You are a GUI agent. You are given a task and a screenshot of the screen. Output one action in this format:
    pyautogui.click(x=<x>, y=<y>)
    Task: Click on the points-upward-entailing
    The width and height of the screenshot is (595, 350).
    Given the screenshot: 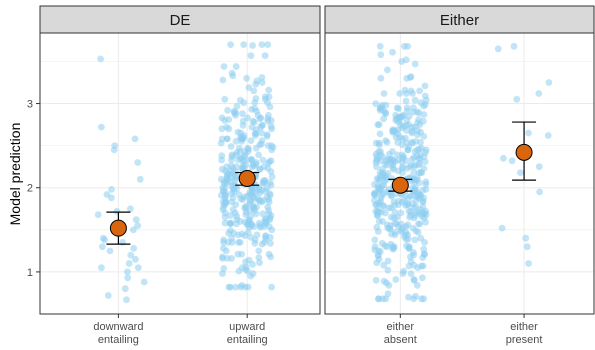 What is the action you would take?
    pyautogui.click(x=247, y=166)
    